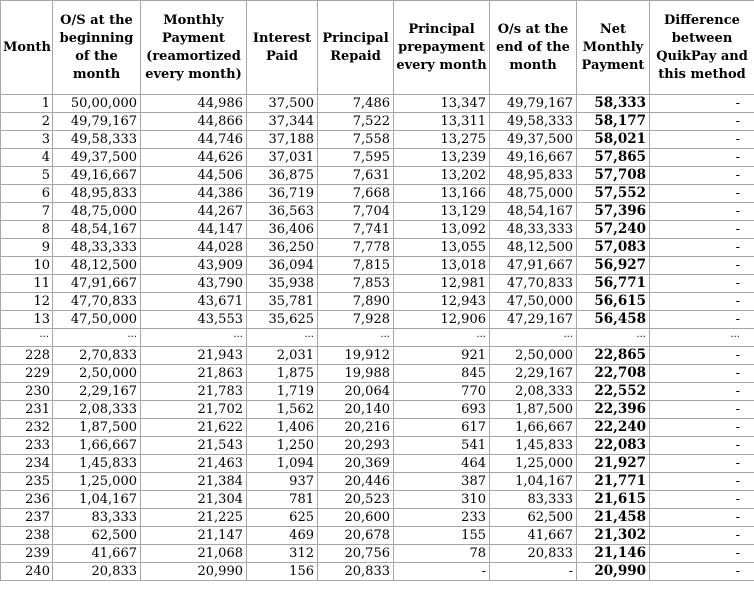 The height and width of the screenshot is (609, 754). I want to click on cell-month: 229, so click(26, 373).